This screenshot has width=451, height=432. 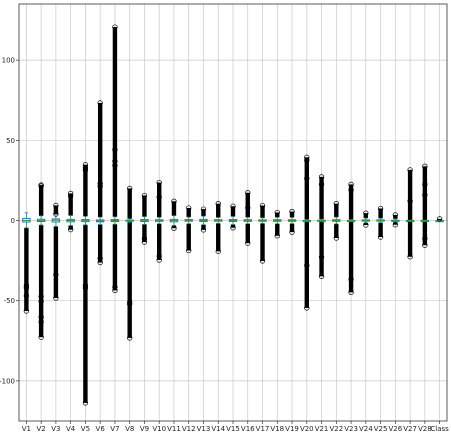 I want to click on box-V14, so click(x=218, y=227).